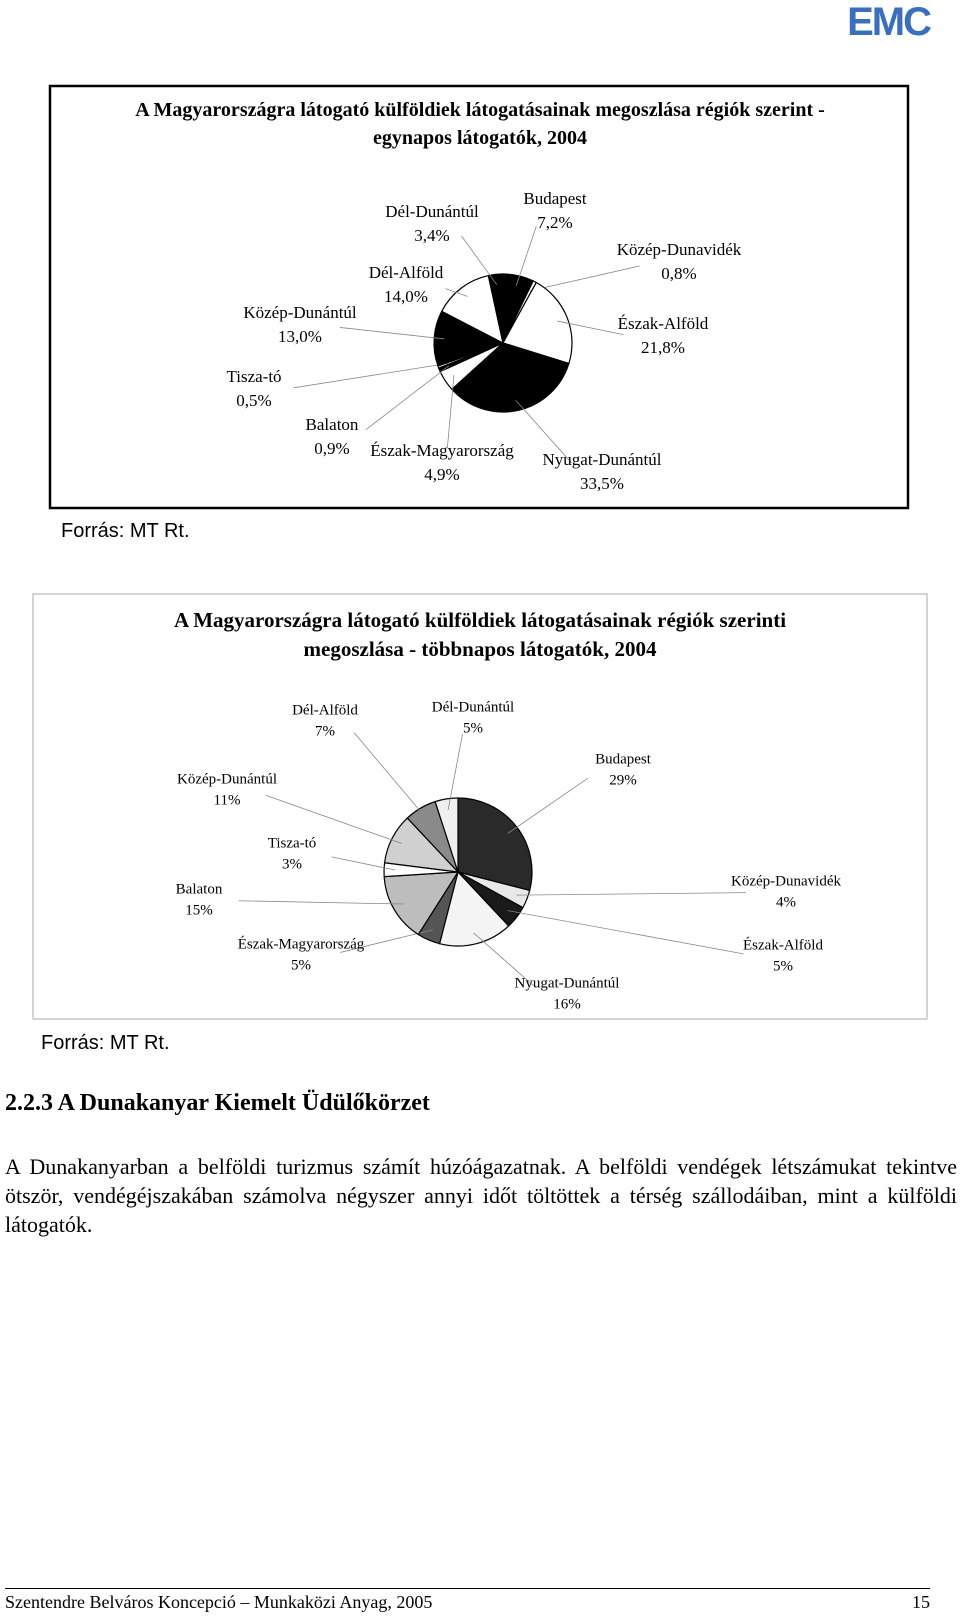  What do you see at coordinates (663, 347) in the screenshot?
I see `value-label: 21,8%` at bounding box center [663, 347].